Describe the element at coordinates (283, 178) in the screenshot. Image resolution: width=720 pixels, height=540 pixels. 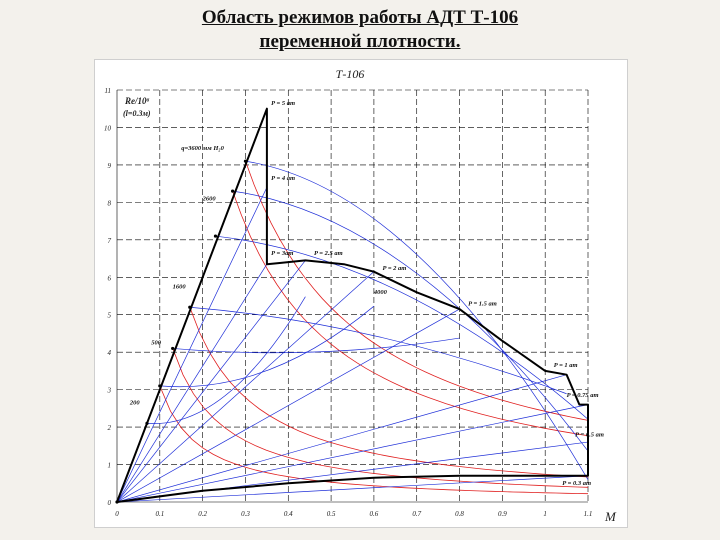
I see `pressure-label: P = 4 ат` at that location.